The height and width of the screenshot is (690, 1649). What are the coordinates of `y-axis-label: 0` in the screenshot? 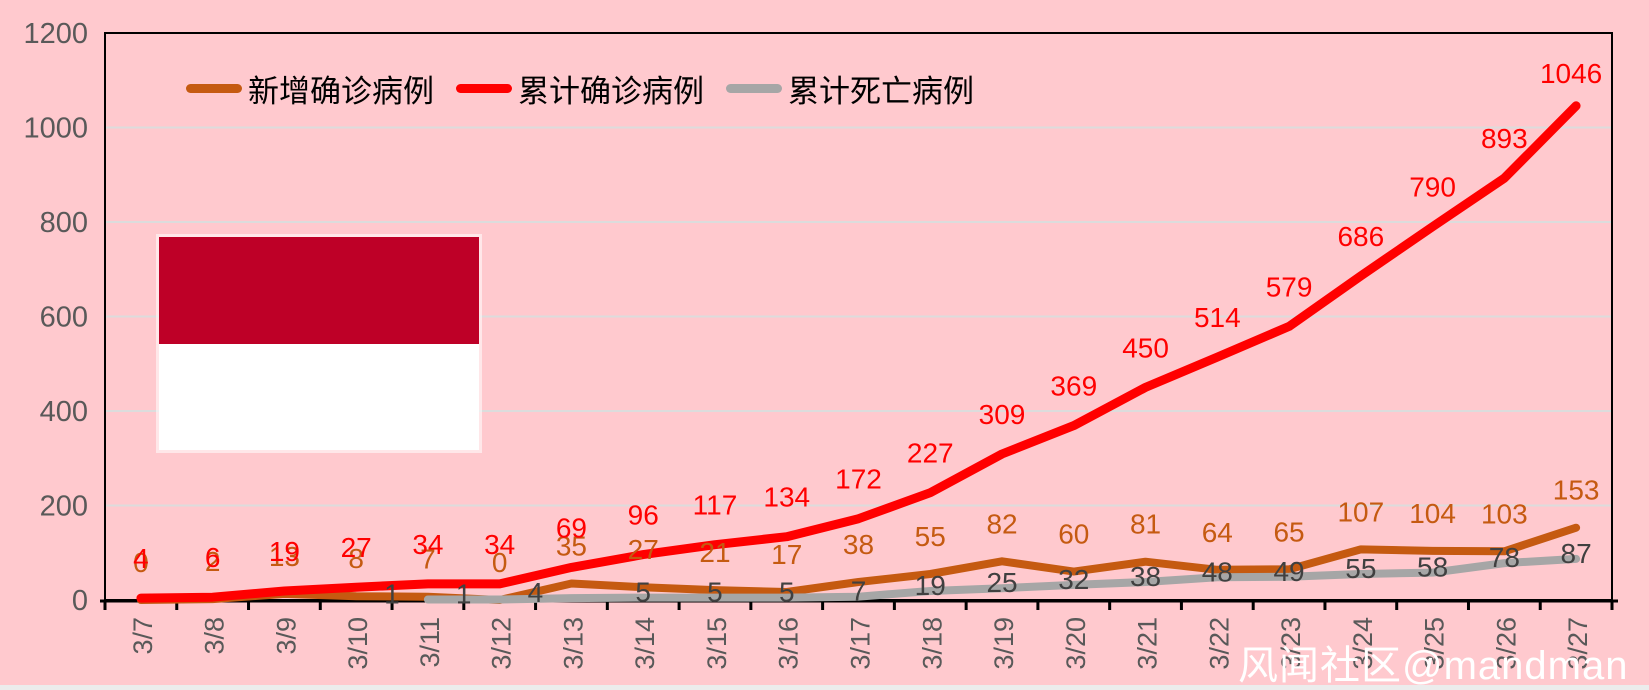 It's located at (80, 601).